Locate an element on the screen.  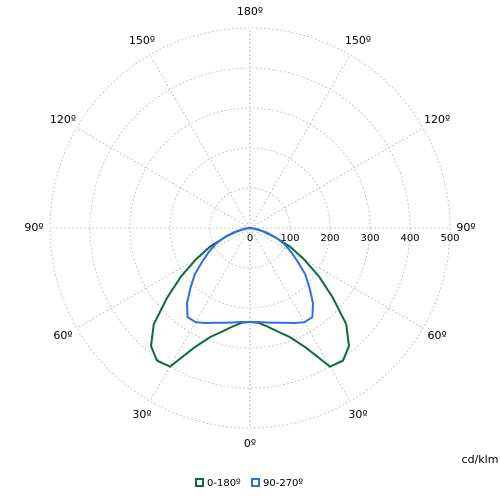
r-tick-label: 100 is located at coordinates (289, 238).